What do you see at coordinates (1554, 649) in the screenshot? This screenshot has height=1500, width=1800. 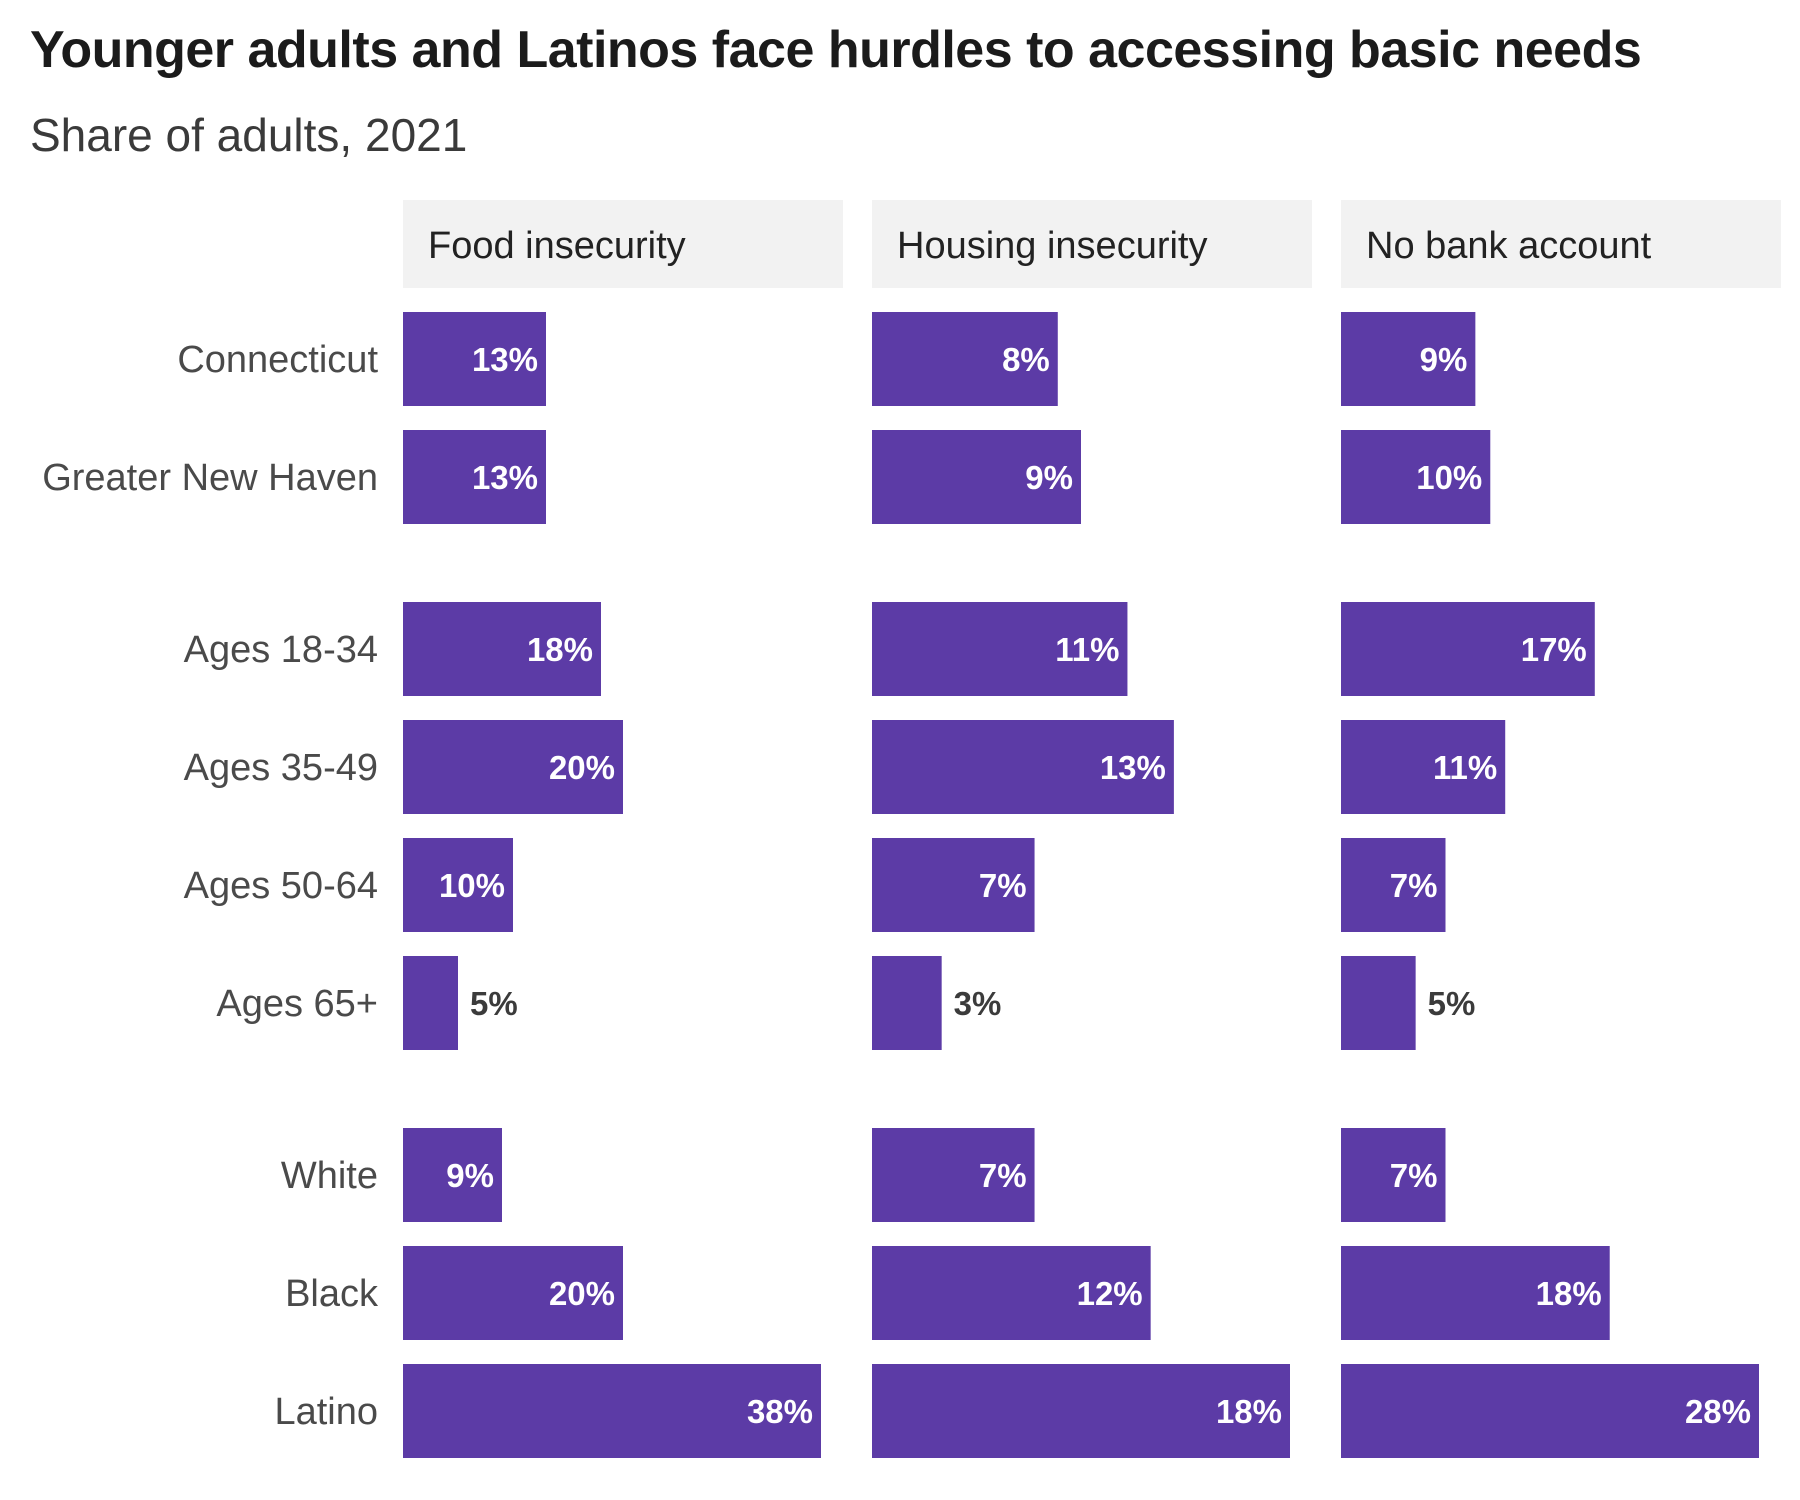 I see `data-label: 17%` at bounding box center [1554, 649].